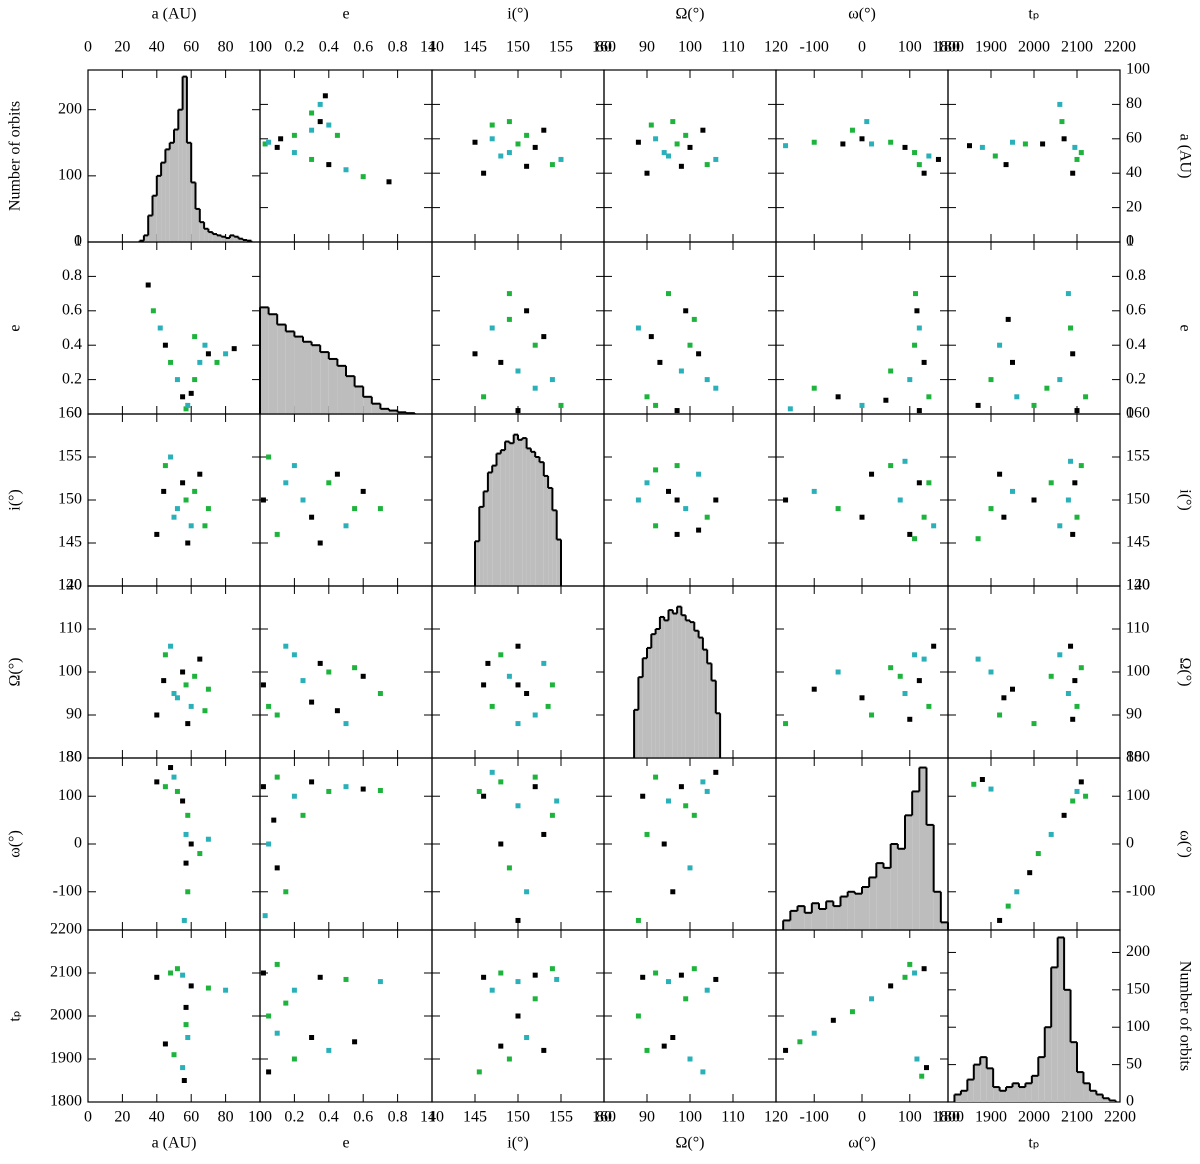  I want to click on x-tick-label: 0.4, so click(329, 1117).